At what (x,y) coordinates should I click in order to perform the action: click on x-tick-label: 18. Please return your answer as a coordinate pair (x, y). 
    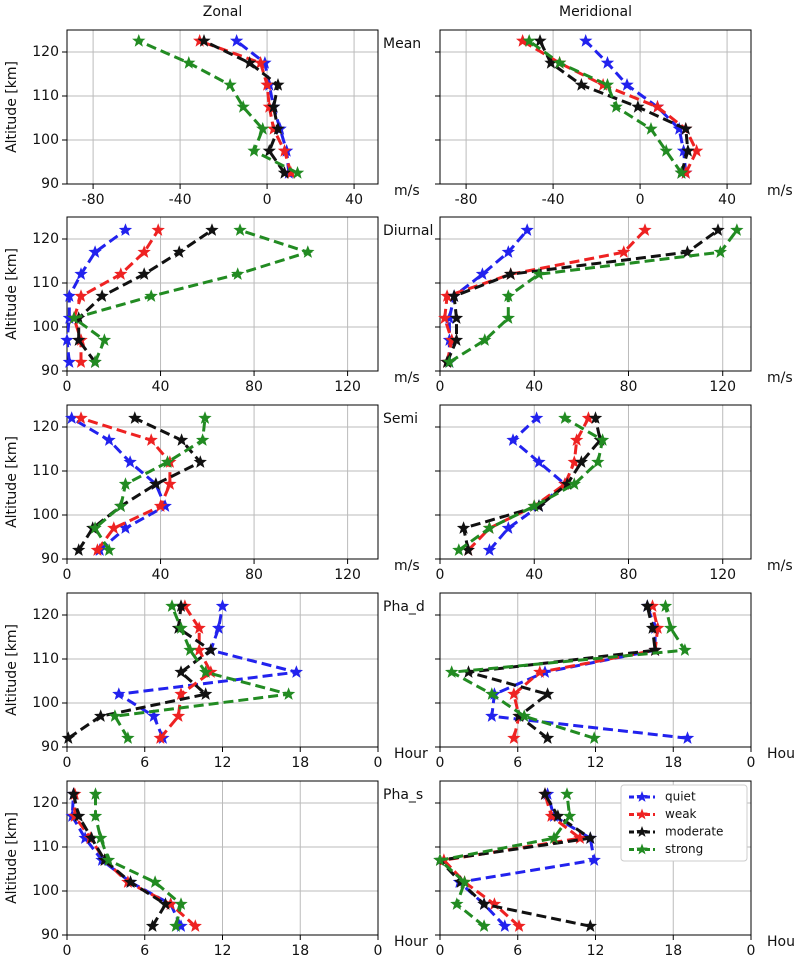
    Looking at the image, I should click on (300, 951).